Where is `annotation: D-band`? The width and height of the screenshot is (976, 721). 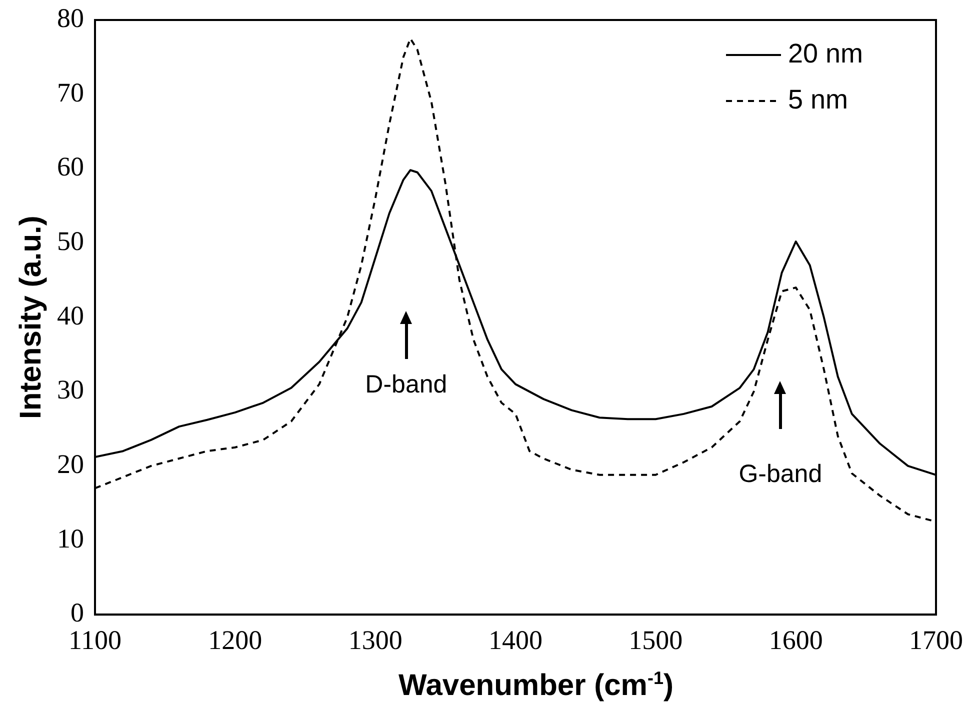
annotation: D-band is located at coordinates (406, 384).